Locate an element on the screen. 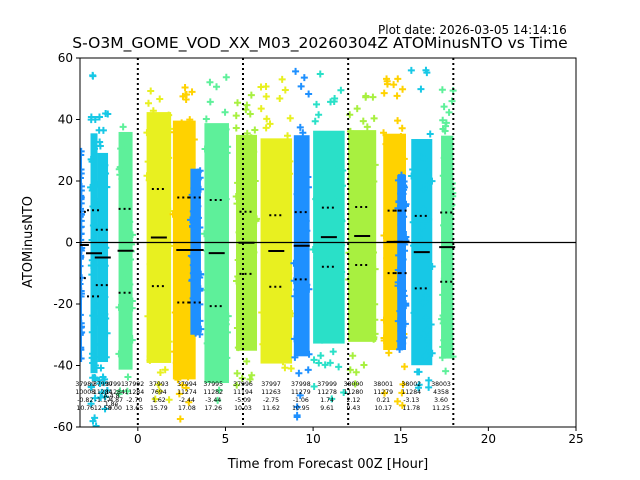 Image resolution: width=640 pixels, height=480 pixels. stat-label: 37992 is located at coordinates (134, 384).